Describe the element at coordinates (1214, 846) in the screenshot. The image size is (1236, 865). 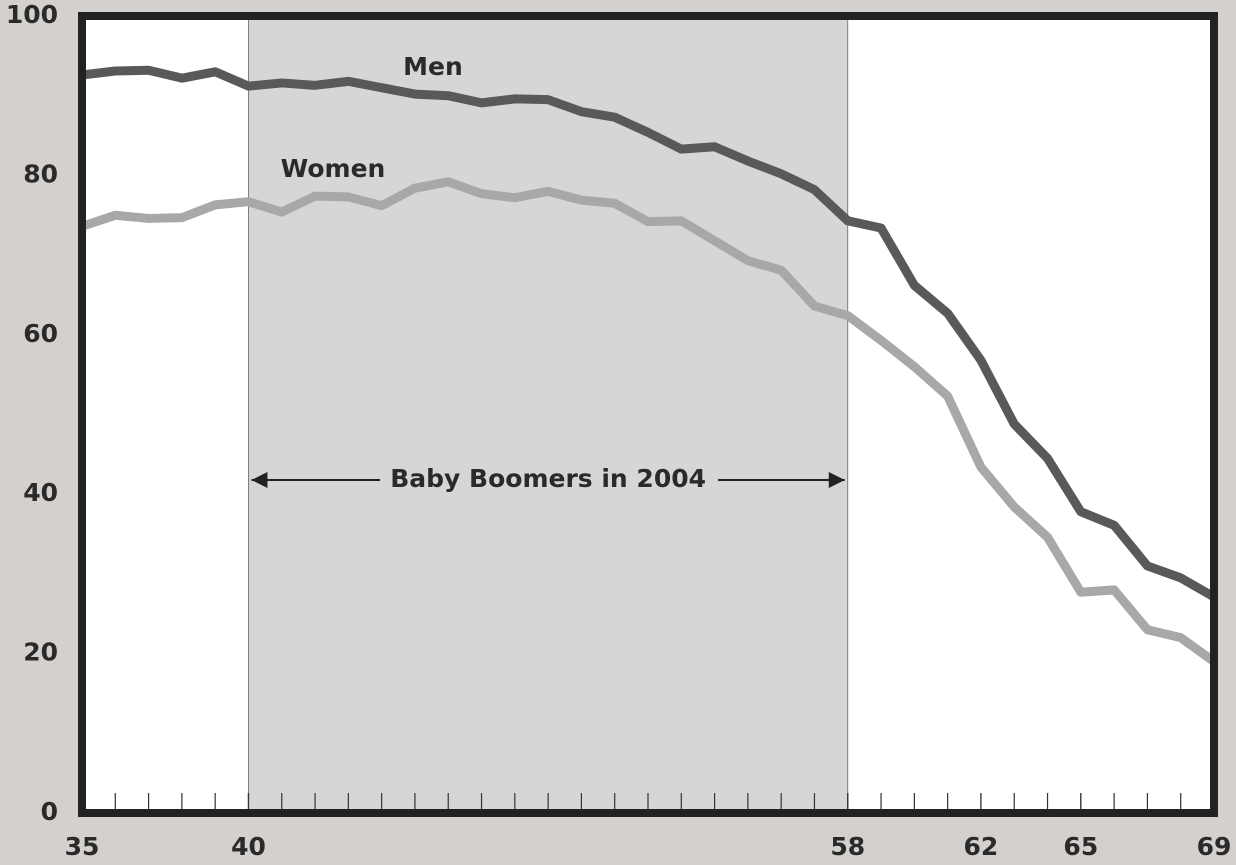
I see `x-tick-label: 69` at that location.